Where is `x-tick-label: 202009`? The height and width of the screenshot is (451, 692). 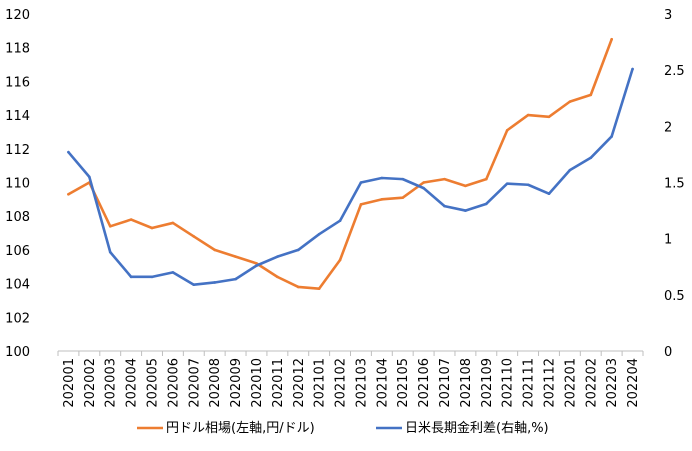 x-tick-label: 202009 is located at coordinates (236, 383).